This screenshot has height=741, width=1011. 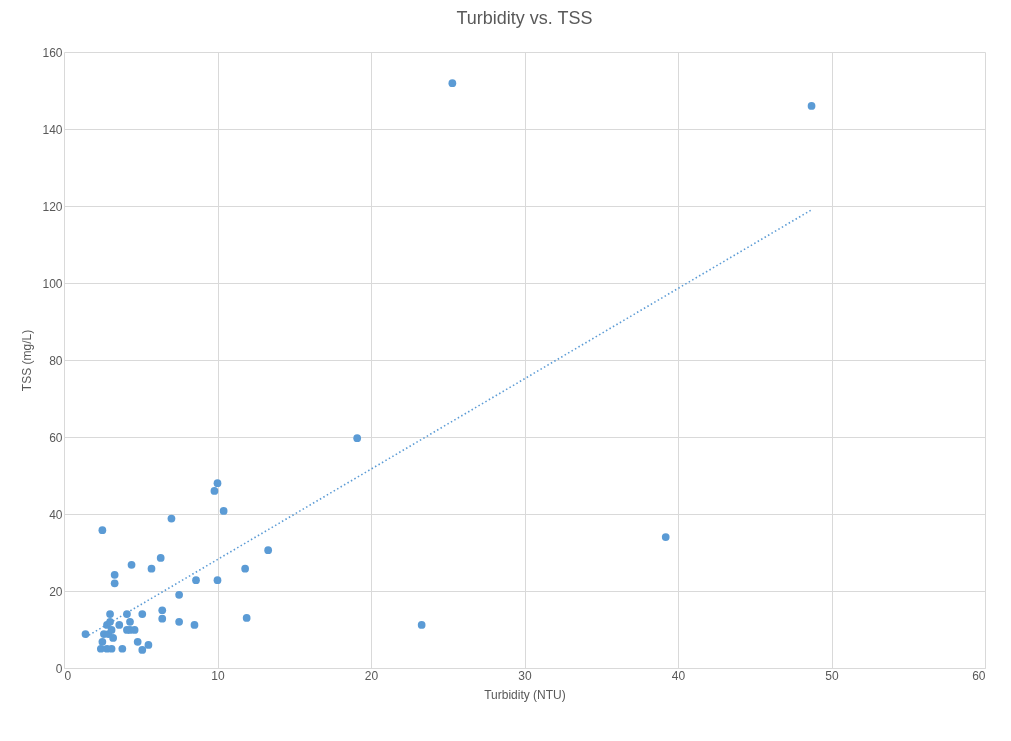 I want to click on y-tick-label: 40, so click(x=56, y=514).